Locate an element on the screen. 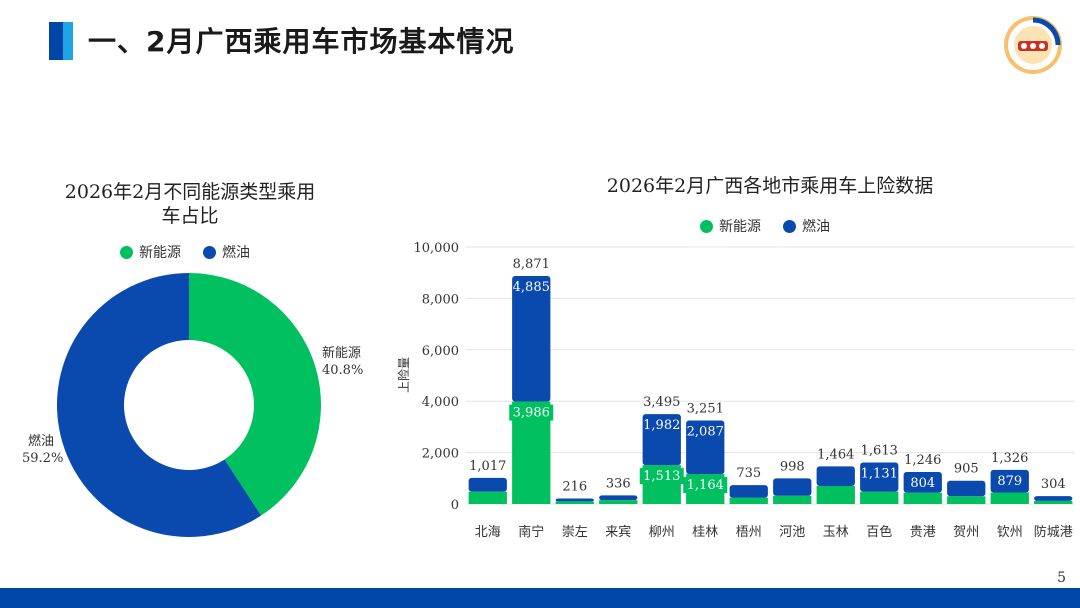  y-tick-label: 6,000 is located at coordinates (440, 351).